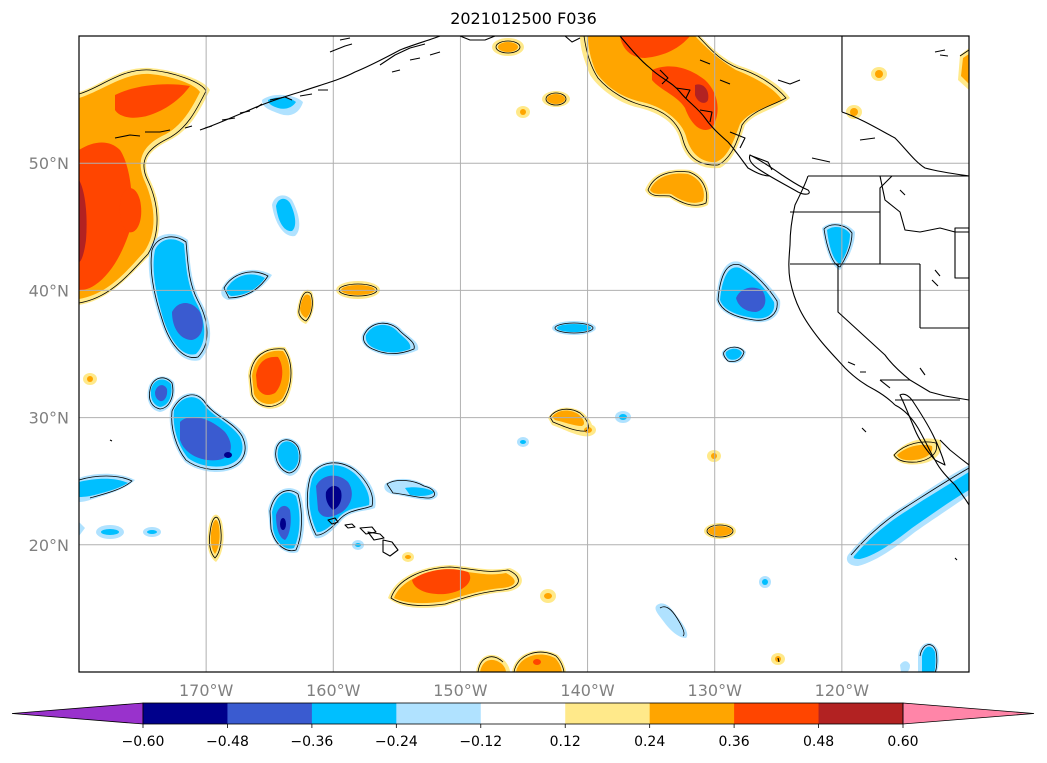 This screenshot has height=763, width=1047. What do you see at coordinates (524, 690) in the screenshot?
I see `longitude-labels: 170°W 160°W 150°W 140°W 130°W 120°W` at bounding box center [524, 690].